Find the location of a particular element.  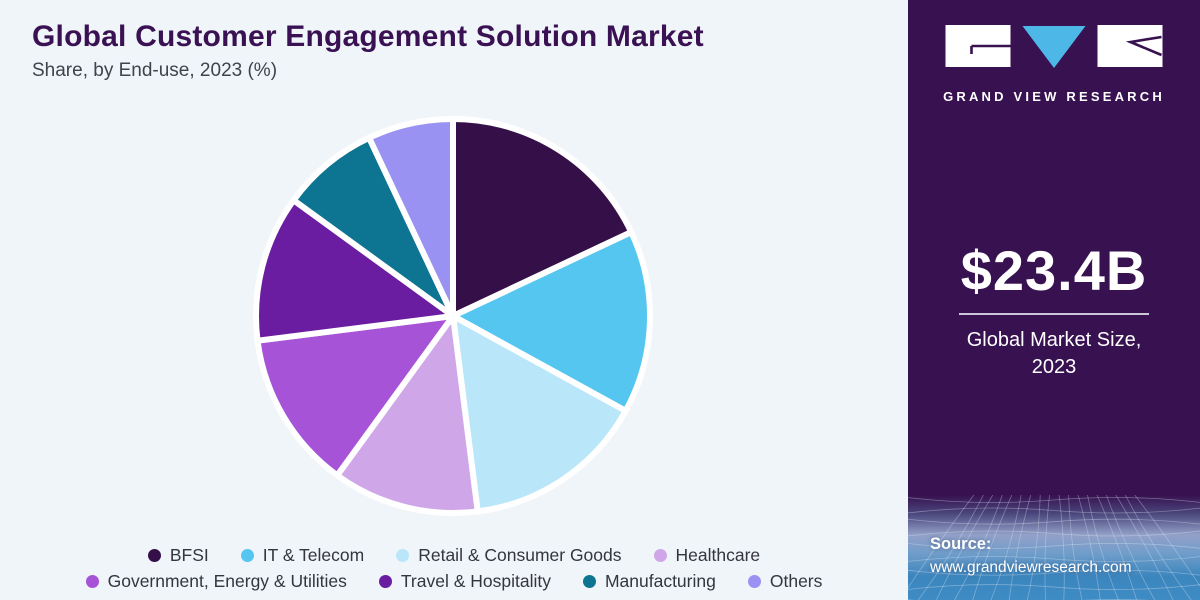

logo-v-triangle is located at coordinates (1054, 47).